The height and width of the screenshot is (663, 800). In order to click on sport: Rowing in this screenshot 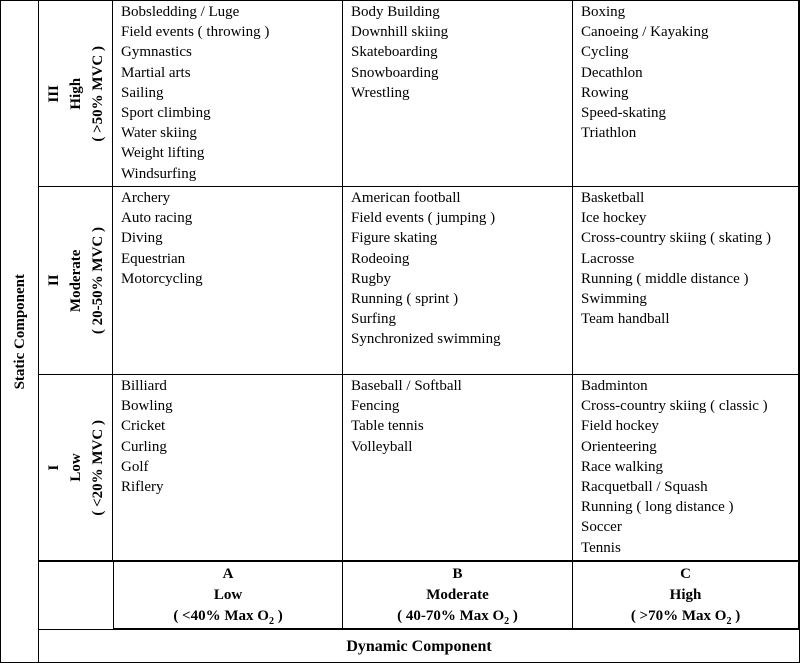, I will do `click(605, 92)`.